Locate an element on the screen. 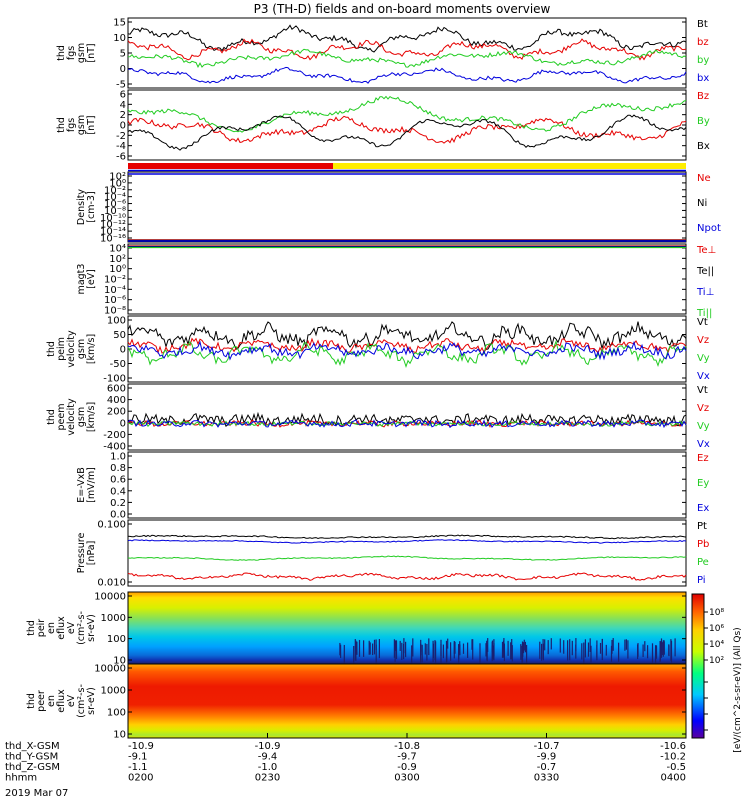  y-axis-label-line: gsm is located at coordinates (81, 53).